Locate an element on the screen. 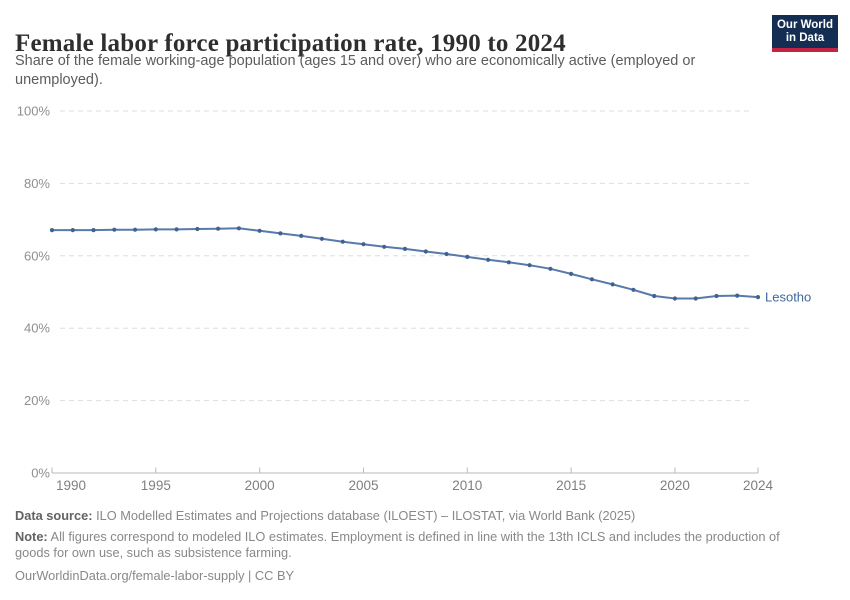 The height and width of the screenshot is (600, 850). x-tick-label: 2005 is located at coordinates (363, 485).